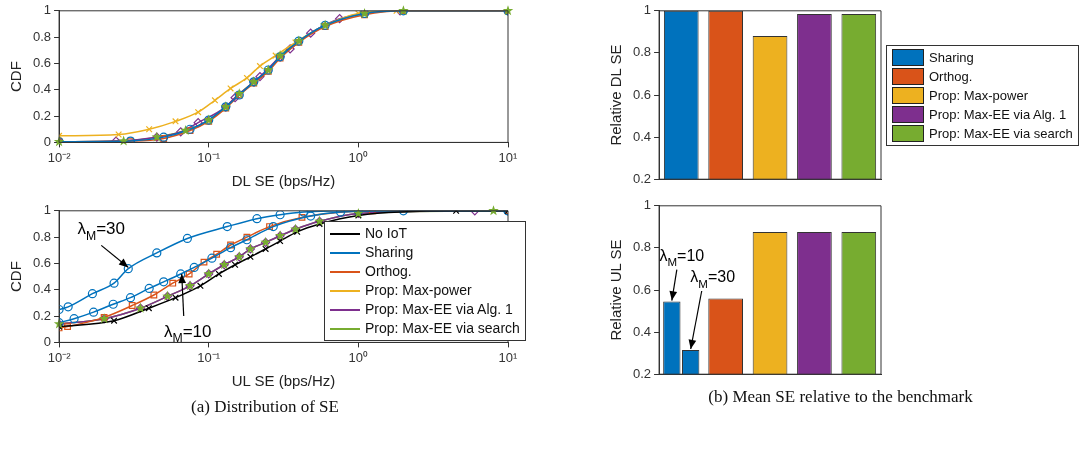 This screenshot has width=1081, height=467. What do you see at coordinates (386, 234) in the screenshot?
I see `legend-label: No IoT` at bounding box center [386, 234].